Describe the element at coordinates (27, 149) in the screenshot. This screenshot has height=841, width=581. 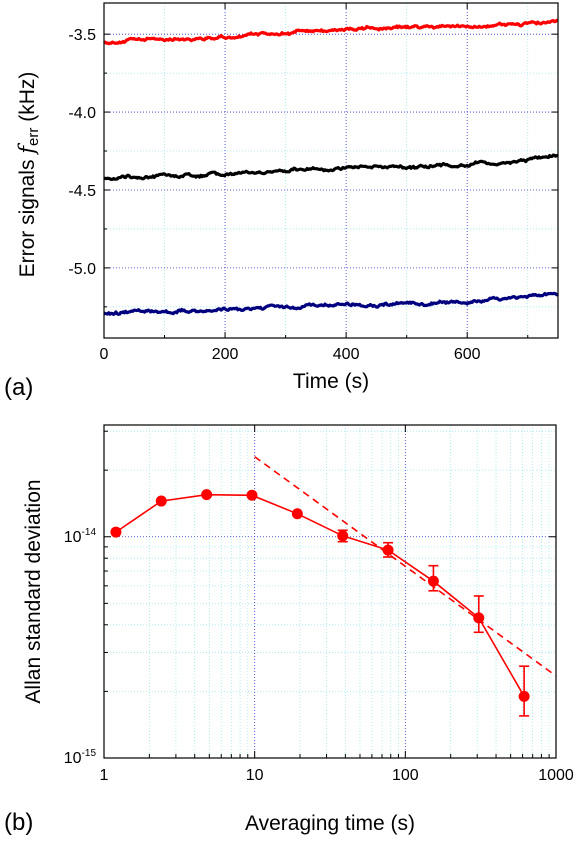
I see `panel-a-y-axis-title-symbol: f` at that location.